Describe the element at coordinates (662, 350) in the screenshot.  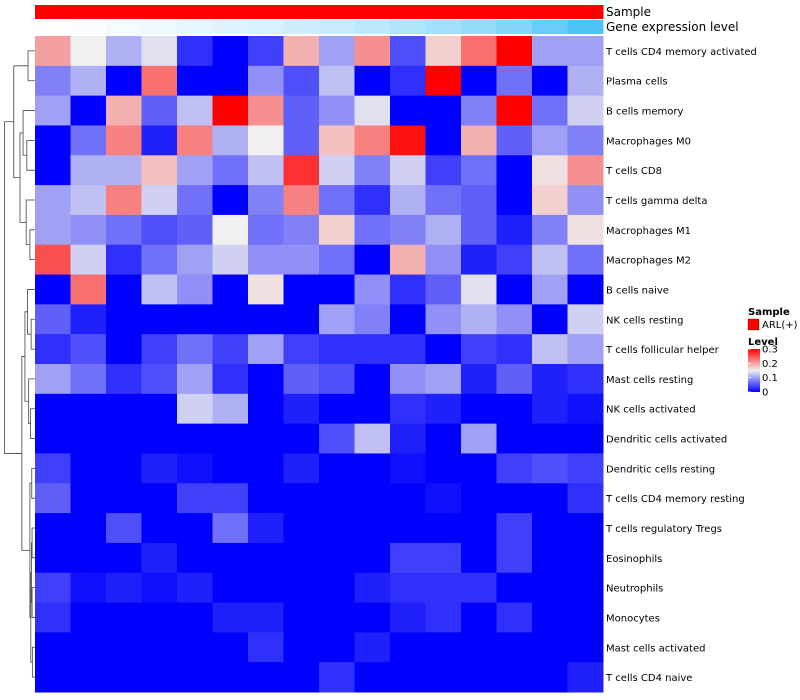
I see `row-label: T cells follicular helper` at that location.